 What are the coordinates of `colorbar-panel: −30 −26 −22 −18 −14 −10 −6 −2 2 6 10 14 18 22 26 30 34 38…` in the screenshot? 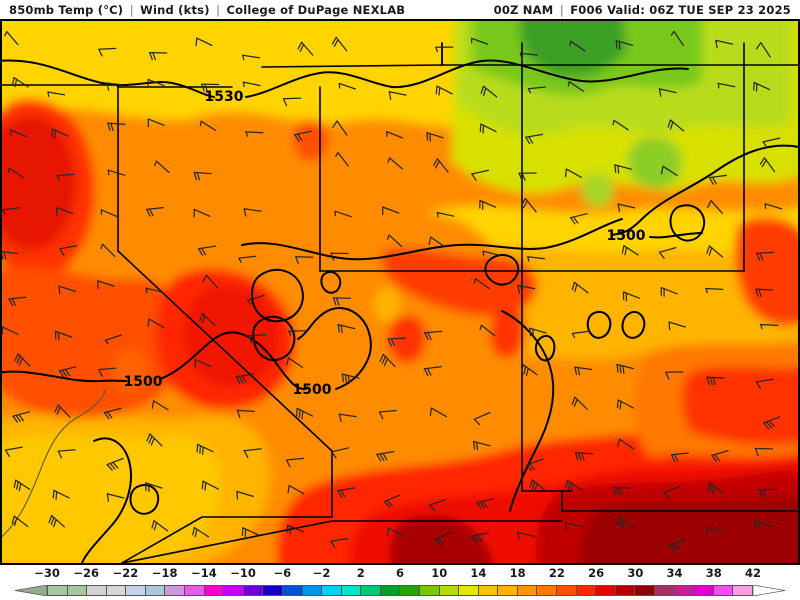 It's located at (400, 582).